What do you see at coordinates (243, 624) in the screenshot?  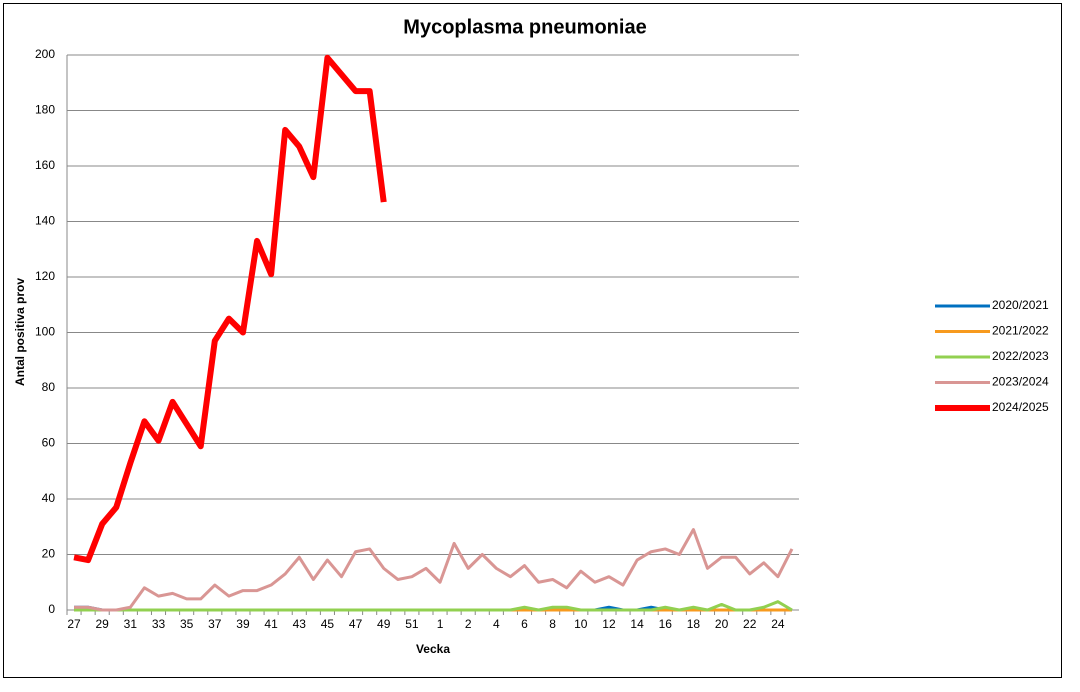 I see `x-tick-label: 39` at bounding box center [243, 624].